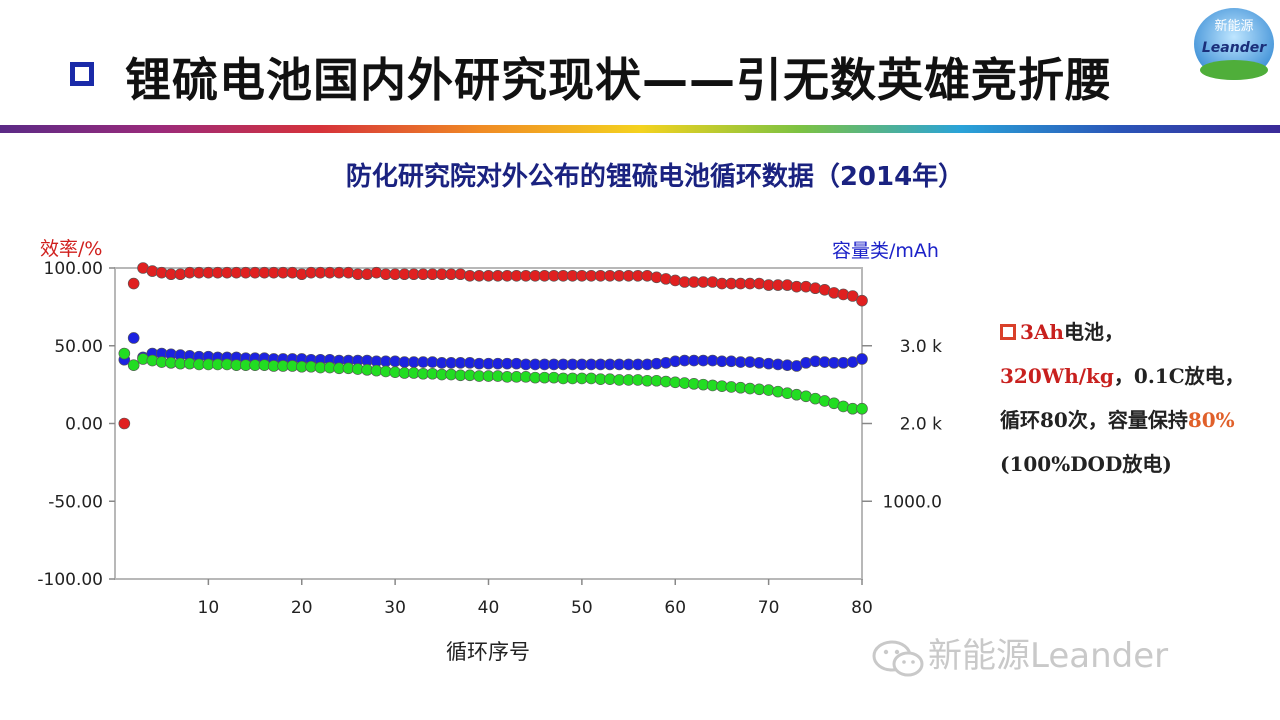  I want to click on title-bullet-icon, so click(82, 74).